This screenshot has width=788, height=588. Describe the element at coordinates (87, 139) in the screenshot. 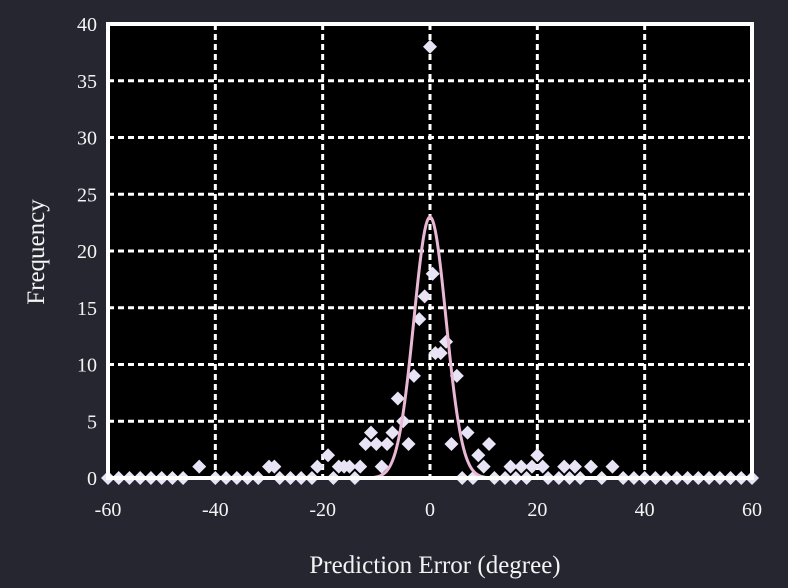

I see `y-tick-label: 30` at that location.